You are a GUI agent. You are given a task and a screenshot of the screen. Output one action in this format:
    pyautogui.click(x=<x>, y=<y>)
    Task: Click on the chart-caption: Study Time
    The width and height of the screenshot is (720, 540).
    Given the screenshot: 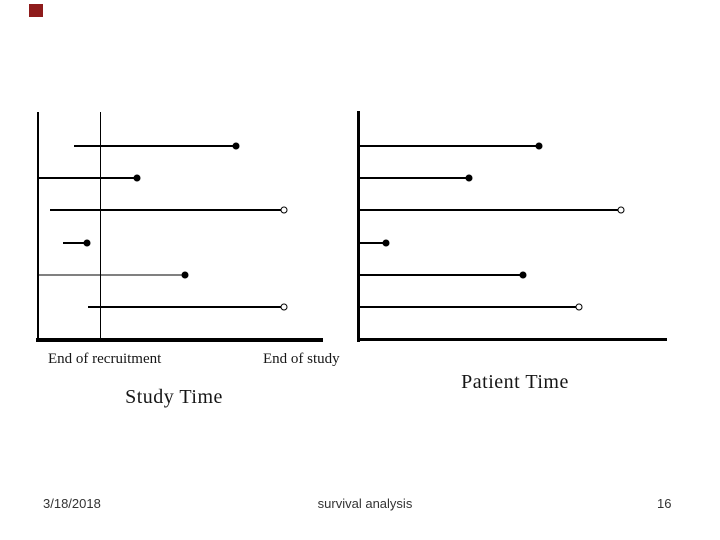 What is the action you would take?
    pyautogui.click(x=174, y=397)
    